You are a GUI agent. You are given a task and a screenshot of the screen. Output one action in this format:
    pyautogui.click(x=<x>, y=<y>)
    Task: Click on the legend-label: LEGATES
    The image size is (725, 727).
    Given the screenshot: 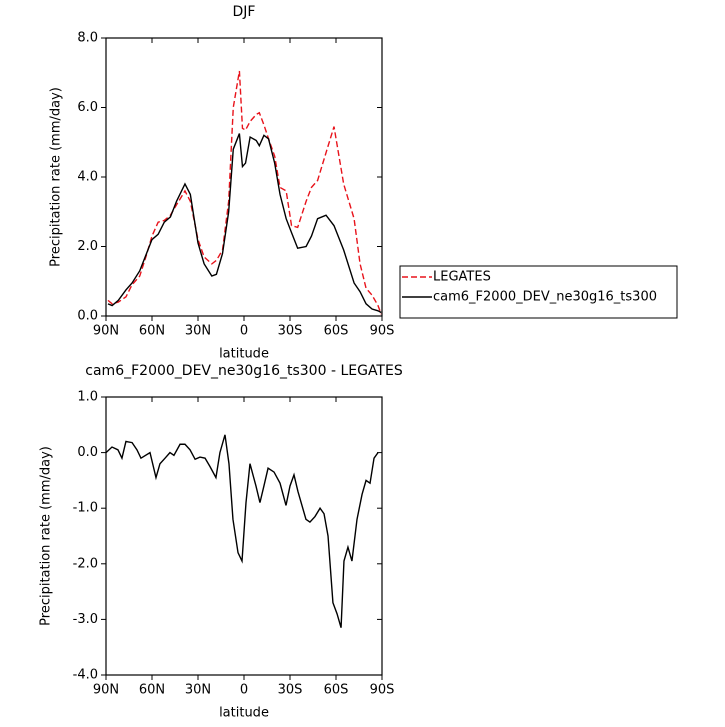 What is the action you would take?
    pyautogui.click(x=462, y=277)
    